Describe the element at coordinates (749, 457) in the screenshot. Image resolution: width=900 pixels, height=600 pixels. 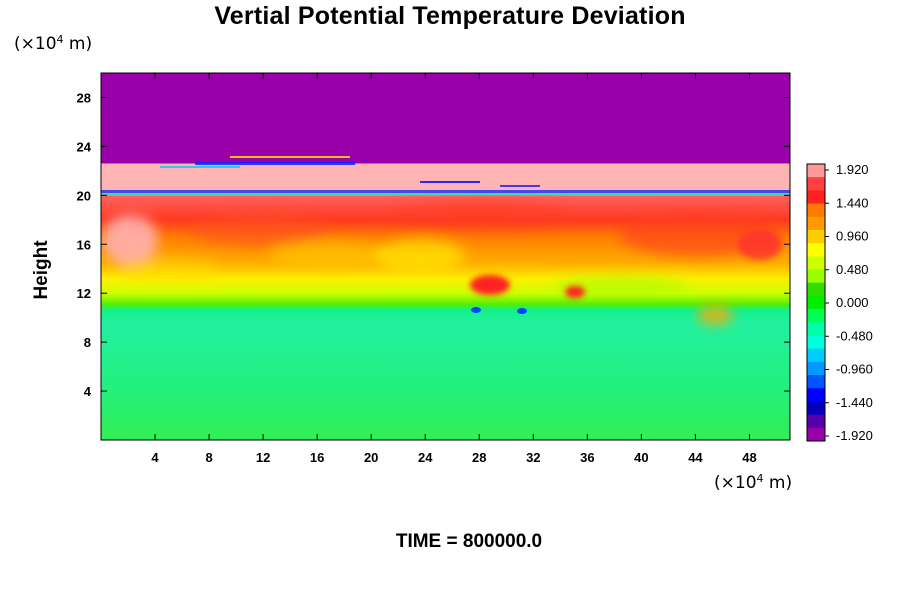
I see `x-tick-label: 48` at that location.